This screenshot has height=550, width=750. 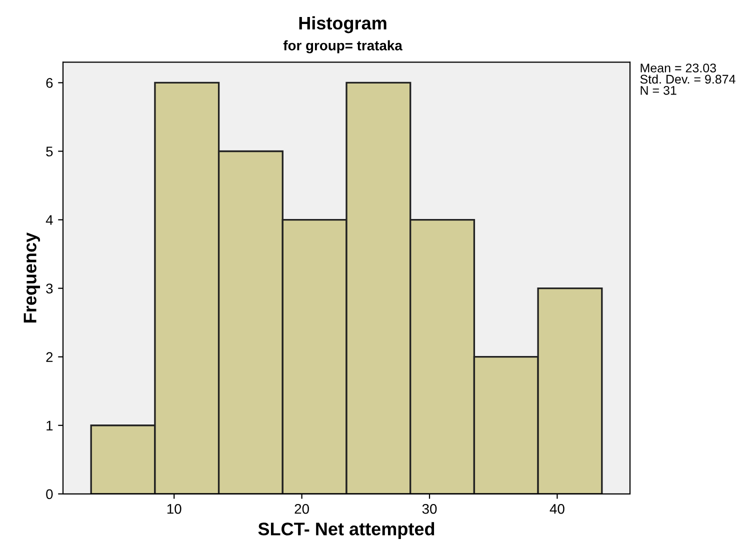 I want to click on y-tick-label: 1, so click(x=49, y=425).